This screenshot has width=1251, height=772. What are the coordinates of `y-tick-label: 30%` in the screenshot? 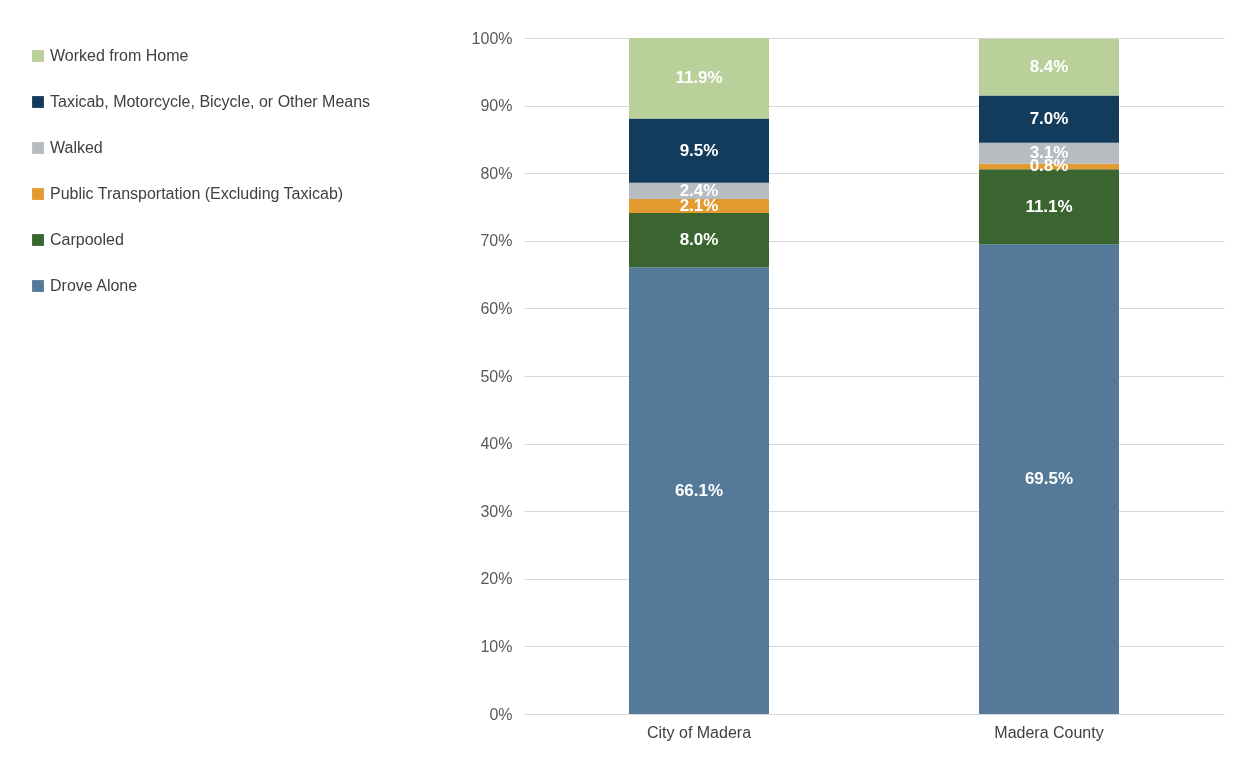 It's located at (496, 511).